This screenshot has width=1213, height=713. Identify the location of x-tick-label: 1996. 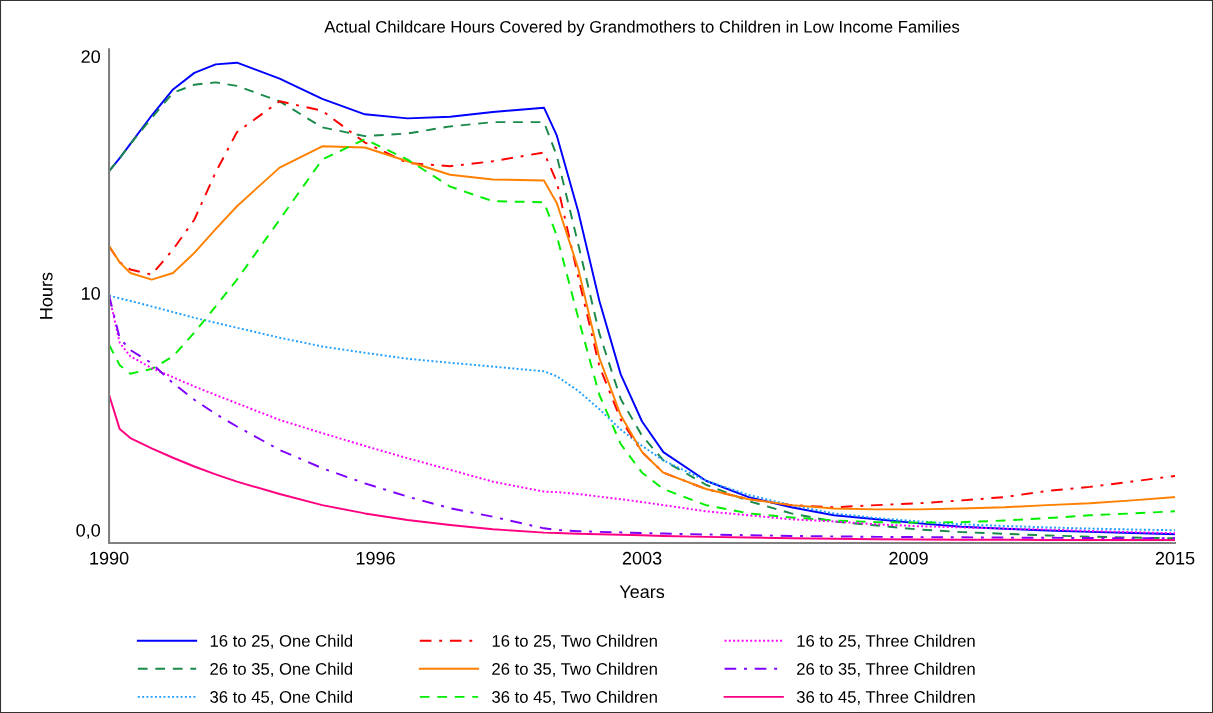
(375, 558).